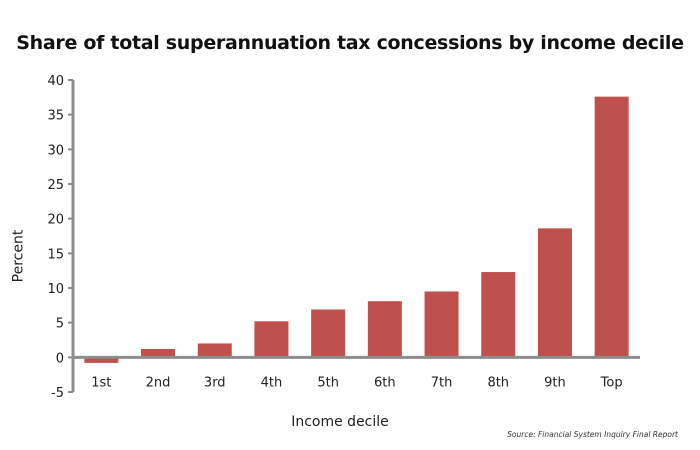 The image size is (700, 450). What do you see at coordinates (55, 289) in the screenshot?
I see `y-tick-label: 10` at bounding box center [55, 289].